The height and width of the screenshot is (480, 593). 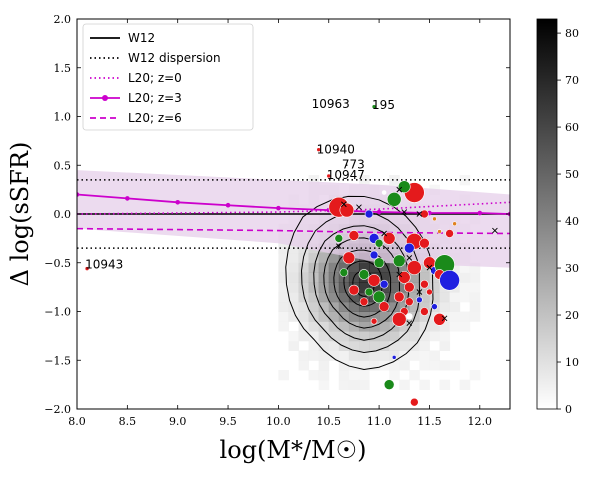 I want to click on colorbar-tick-label: 80, so click(x=572, y=33).